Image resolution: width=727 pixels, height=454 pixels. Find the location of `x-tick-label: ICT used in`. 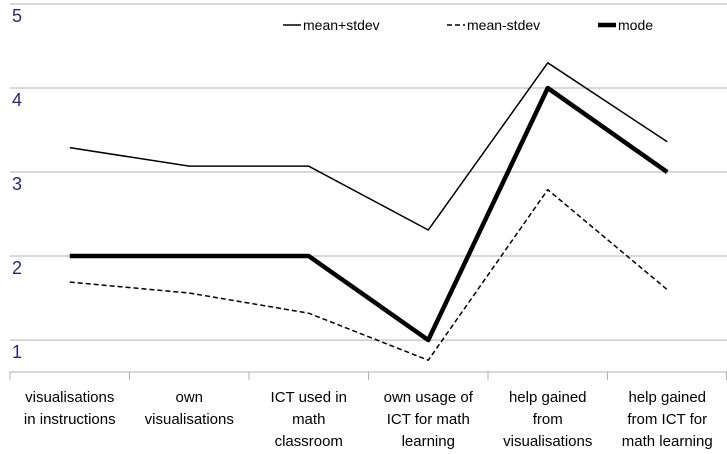

x-tick-label: ICT used in is located at coordinates (309, 397).